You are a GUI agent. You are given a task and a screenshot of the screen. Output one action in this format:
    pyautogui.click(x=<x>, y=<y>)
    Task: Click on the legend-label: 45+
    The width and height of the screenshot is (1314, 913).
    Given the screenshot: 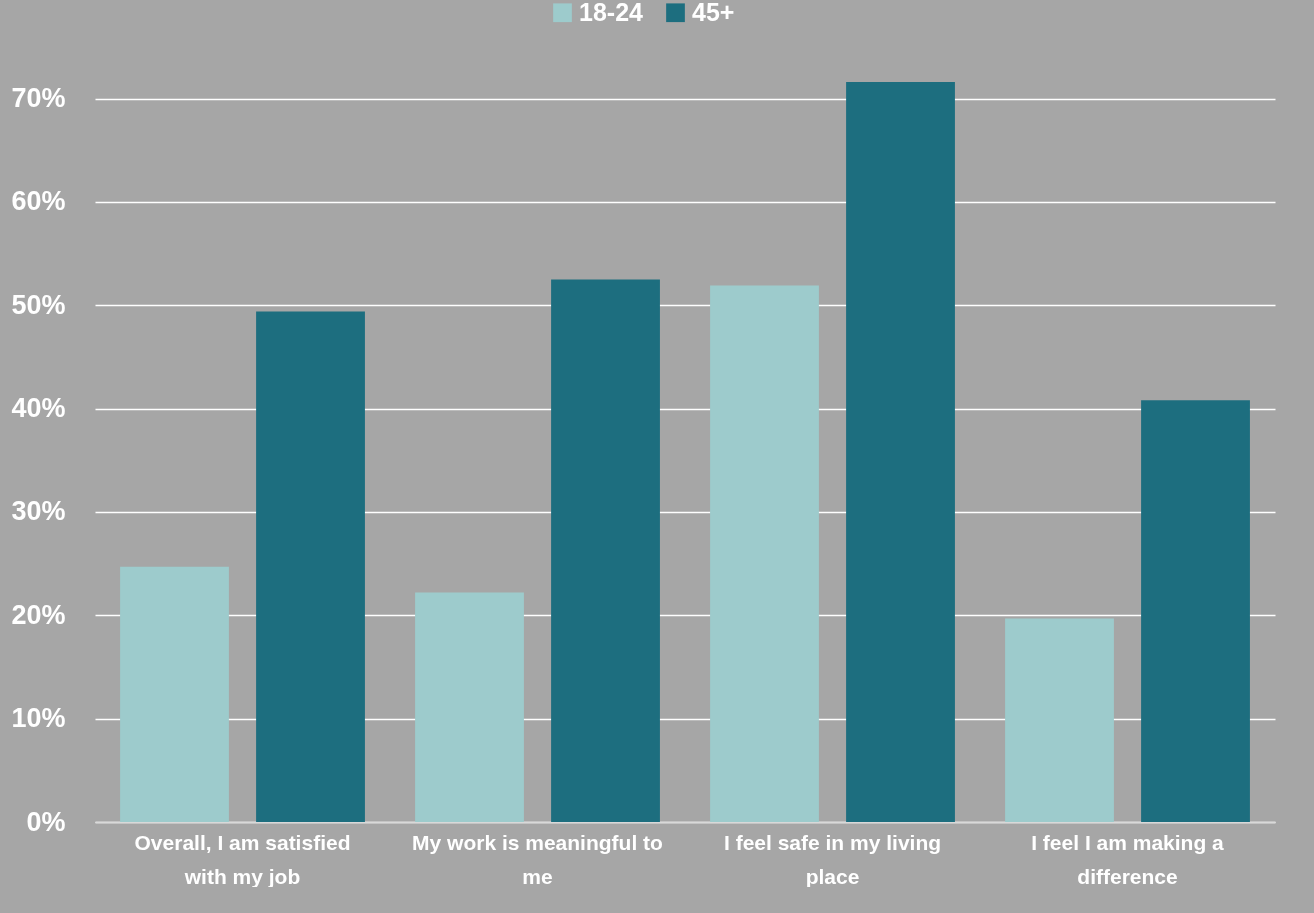 What is the action you would take?
    pyautogui.click(x=713, y=13)
    